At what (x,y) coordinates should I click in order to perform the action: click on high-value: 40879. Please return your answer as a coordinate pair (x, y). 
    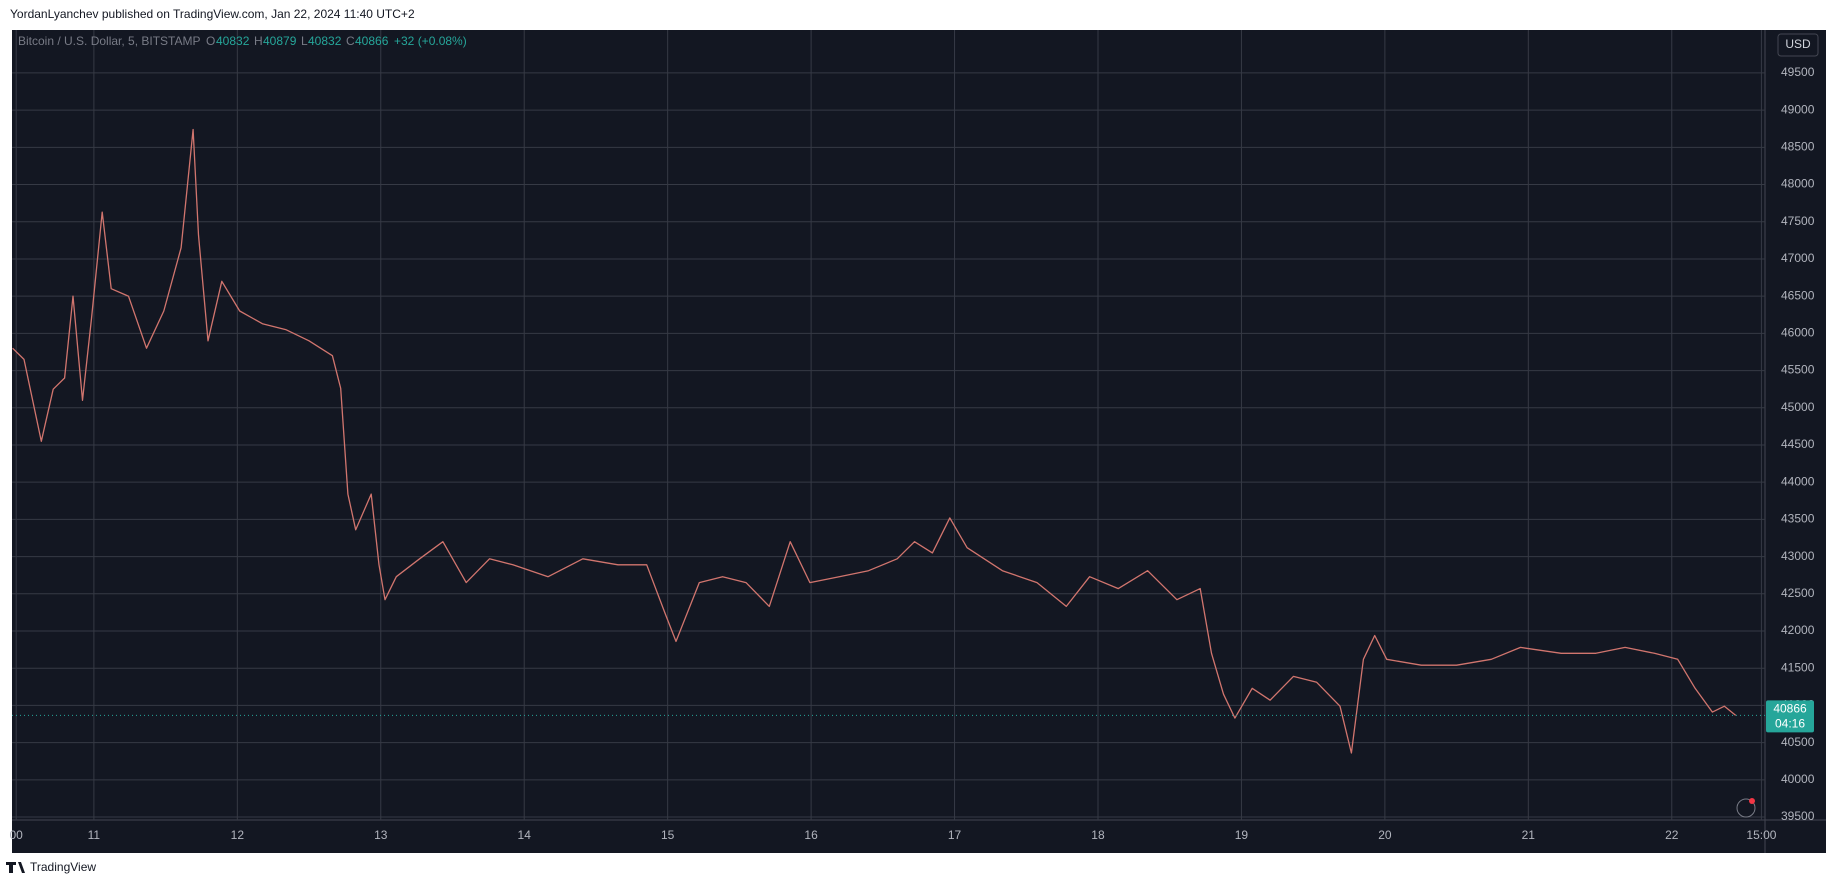
    Looking at the image, I should click on (280, 41).